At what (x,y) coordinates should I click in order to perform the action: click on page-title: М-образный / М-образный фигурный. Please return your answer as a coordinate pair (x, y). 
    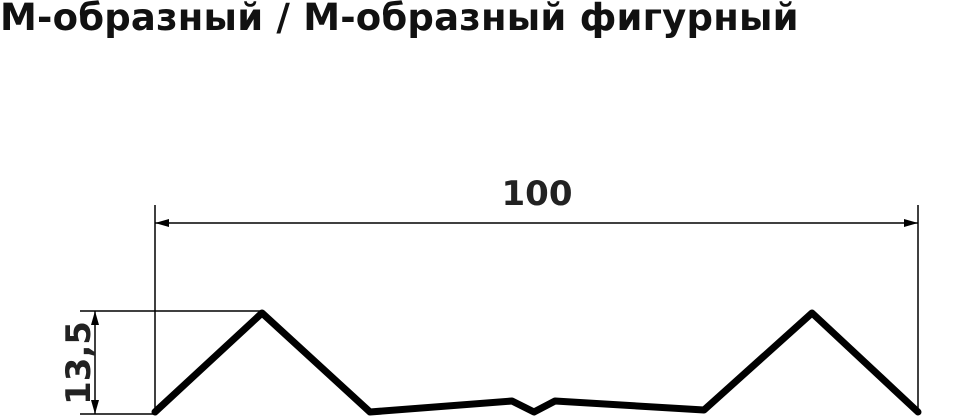
    Looking at the image, I should click on (399, 19).